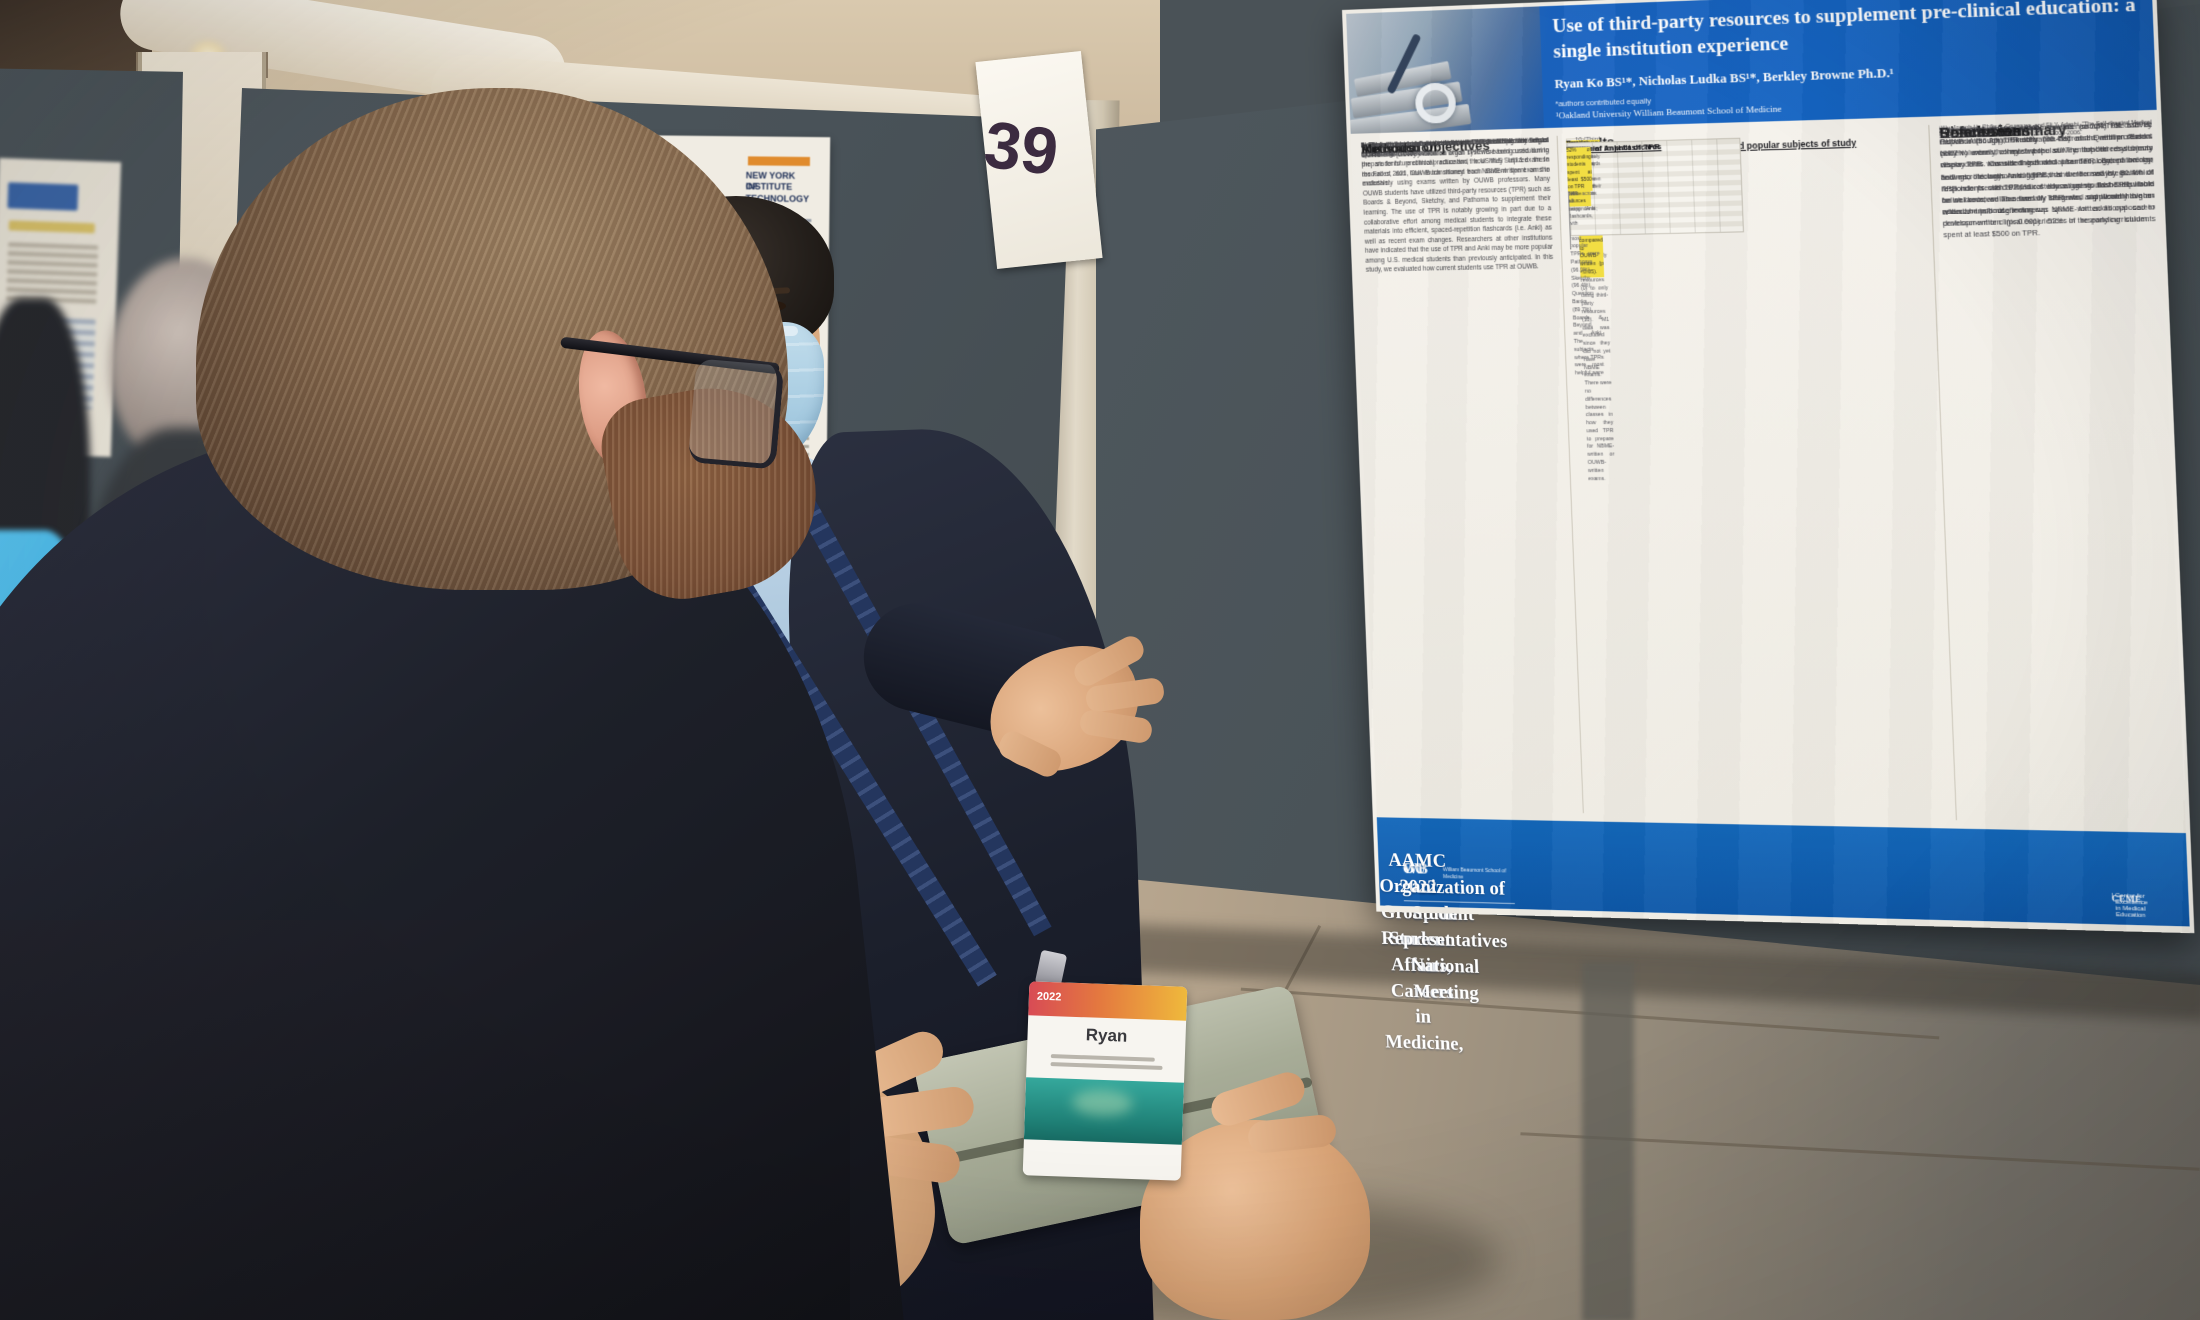 This screenshot has width=2200, height=1320. I want to click on board-number-sign: 39, so click(1039, 160).